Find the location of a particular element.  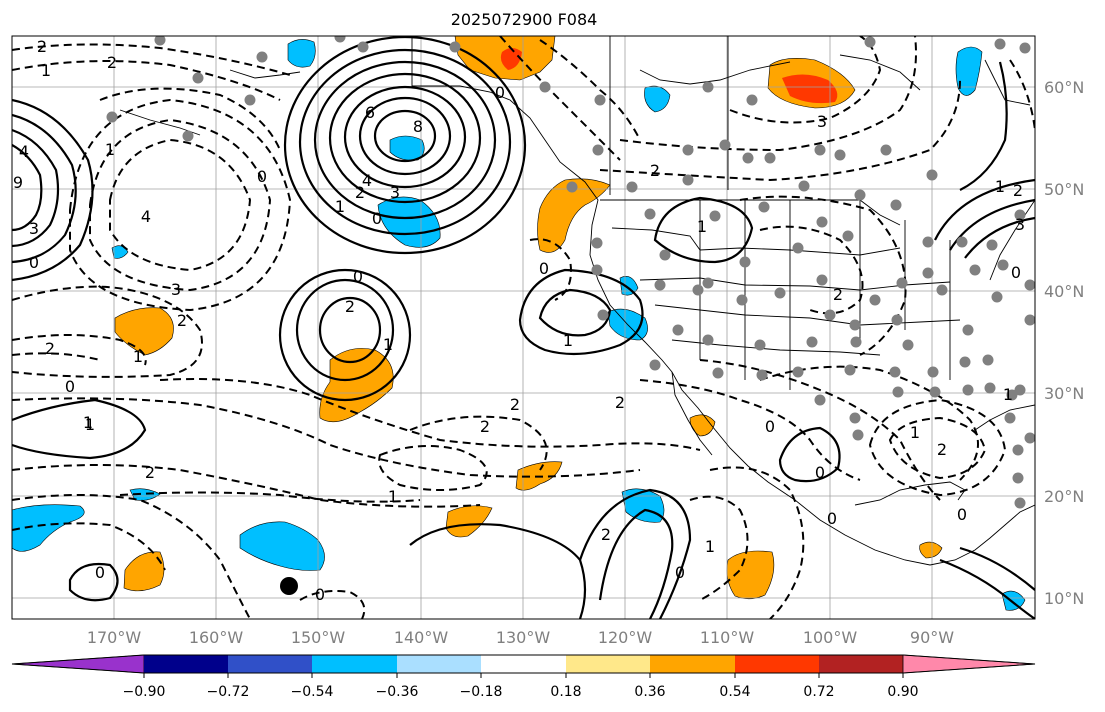

west-pos-south is located at coordinates (79, 429).